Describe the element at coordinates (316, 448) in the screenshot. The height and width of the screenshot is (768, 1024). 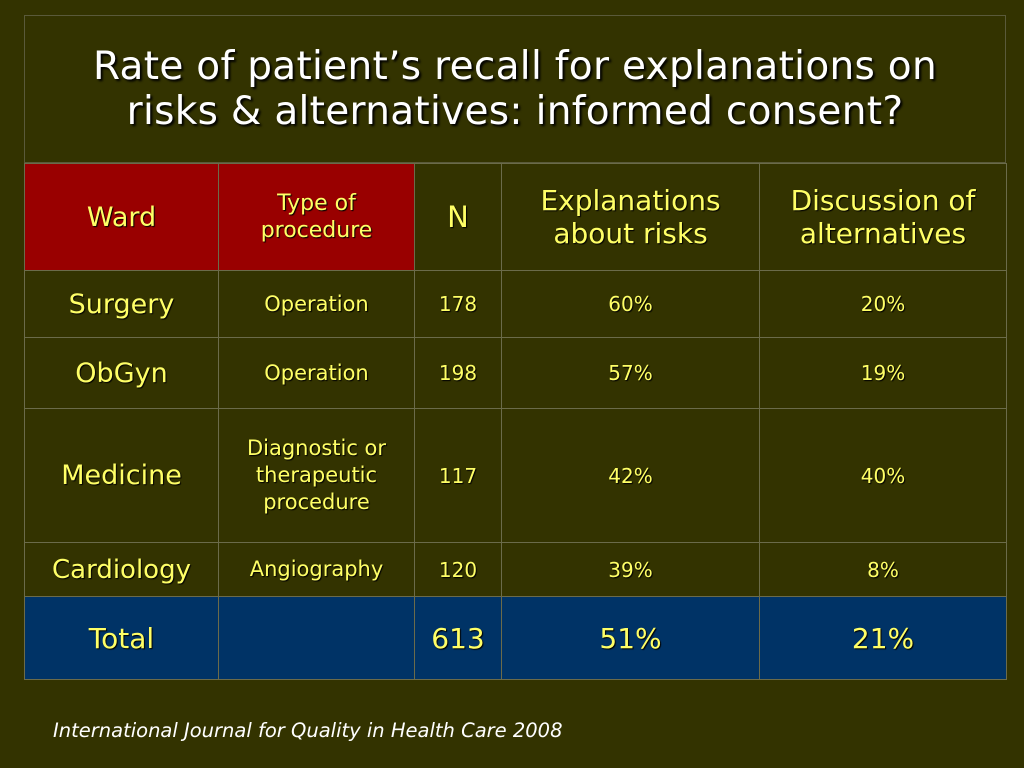
I see `procedure-line: Diagnostic or` at that location.